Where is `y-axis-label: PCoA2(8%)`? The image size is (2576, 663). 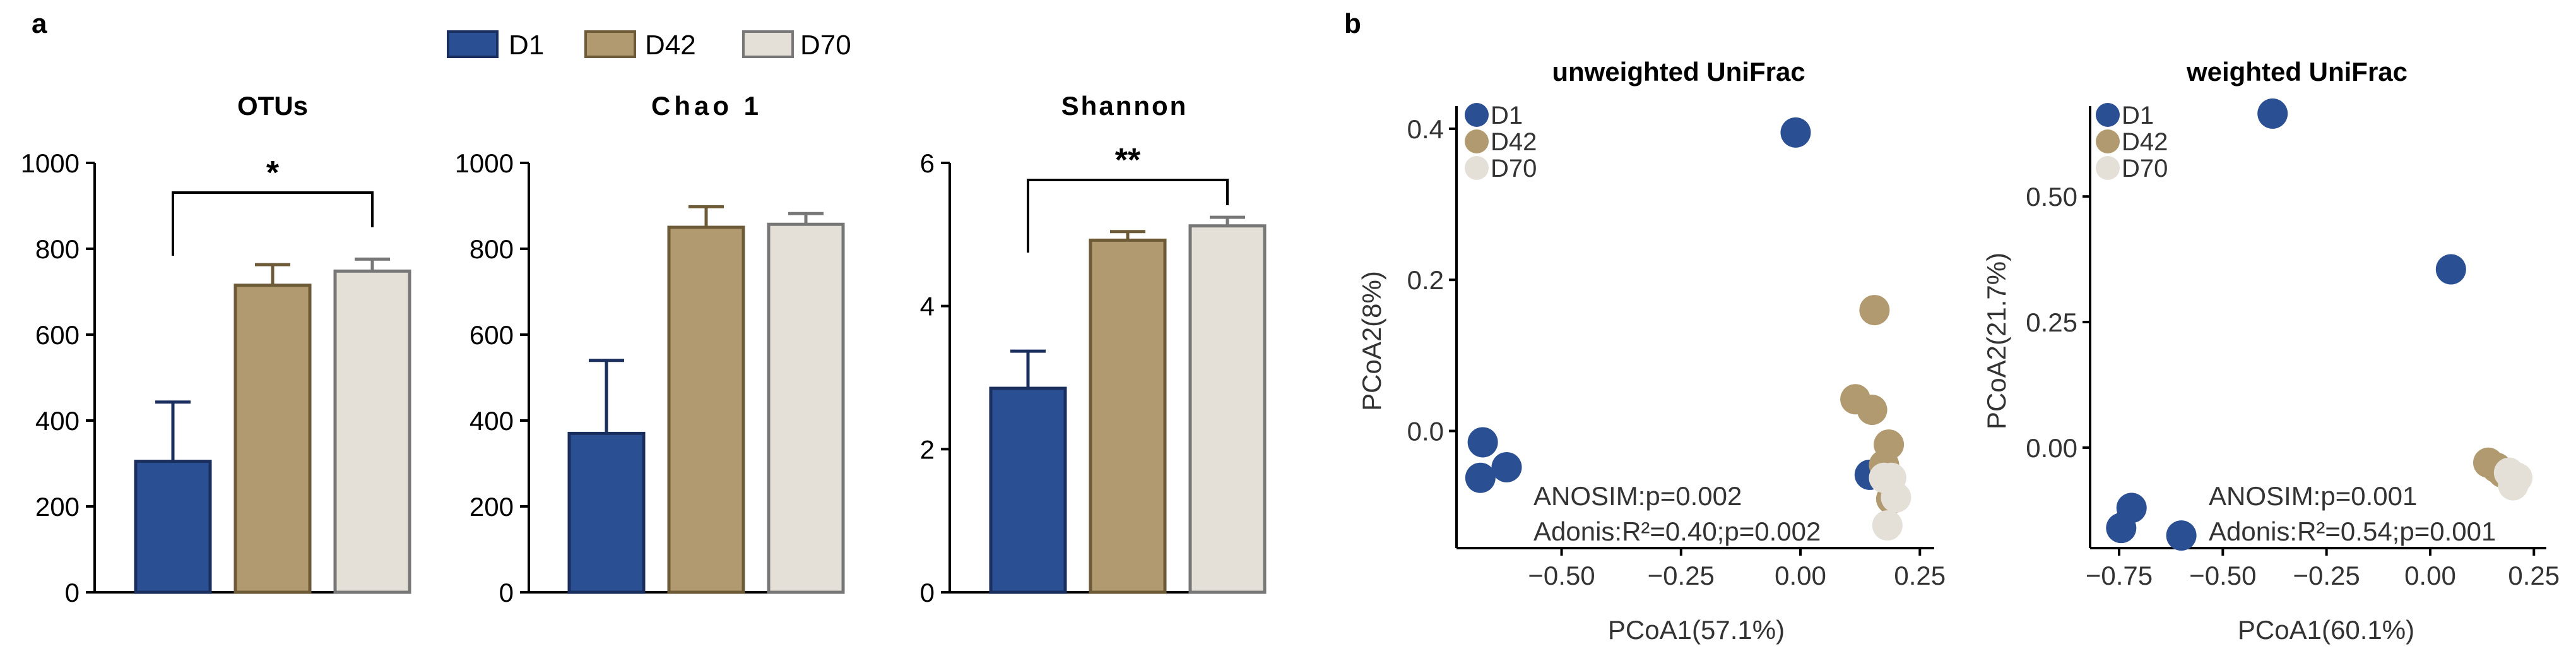 y-axis-label: PCoA2(8%) is located at coordinates (1371, 341).